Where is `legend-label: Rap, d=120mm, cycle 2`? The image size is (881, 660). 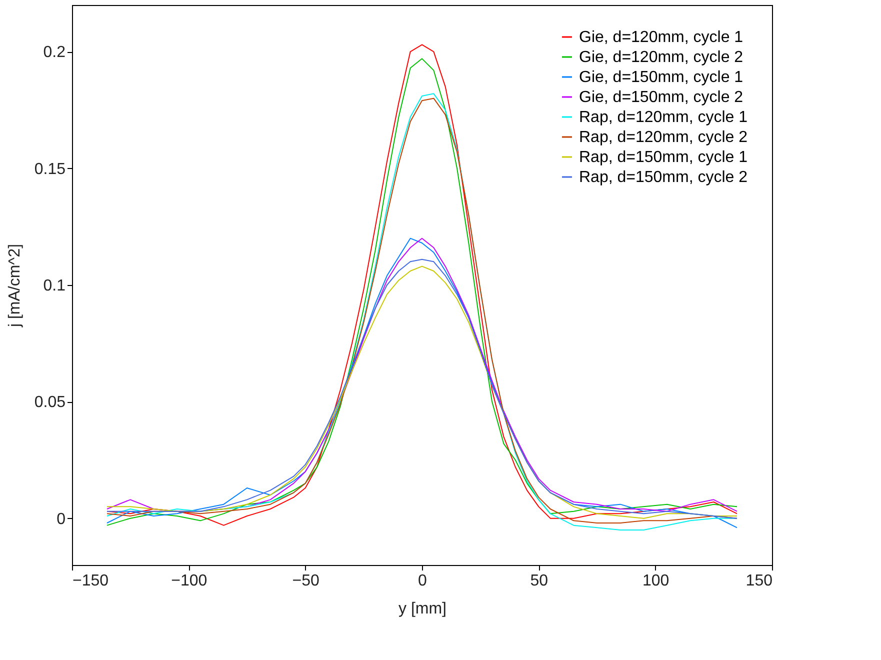 legend-label: Rap, d=120mm, cycle 2 is located at coordinates (663, 137).